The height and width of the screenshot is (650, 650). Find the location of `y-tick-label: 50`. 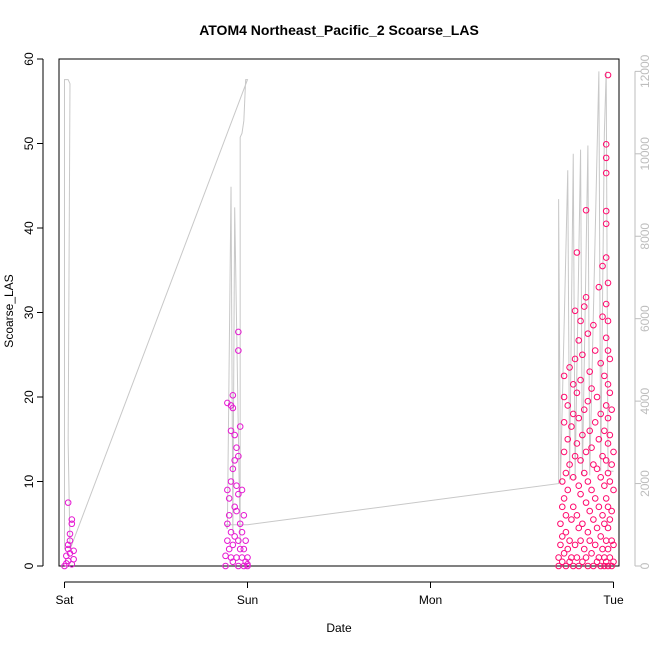

y-tick-label: 50 is located at coordinates (29, 144).